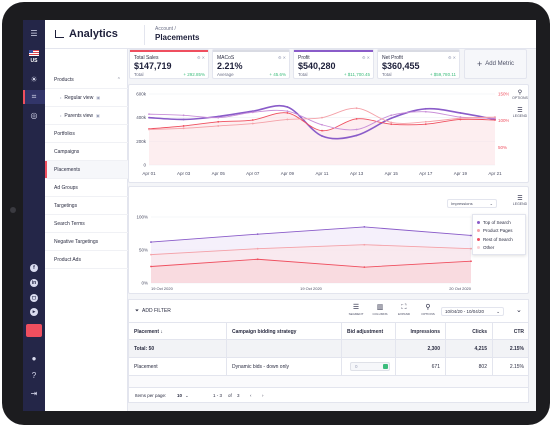 Image resolution: width=552 pixels, height=427 pixels. Describe the element at coordinates (462, 203) in the screenshot. I see `metric-select-value: Impressions` at that location.